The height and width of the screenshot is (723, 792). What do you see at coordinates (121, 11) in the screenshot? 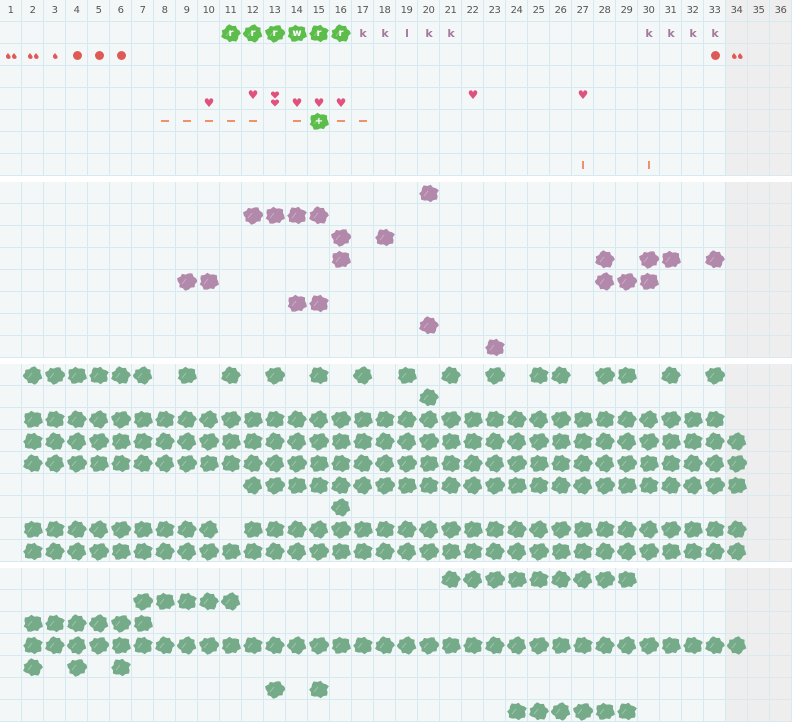
I see `column-header-6: 6` at bounding box center [121, 11].